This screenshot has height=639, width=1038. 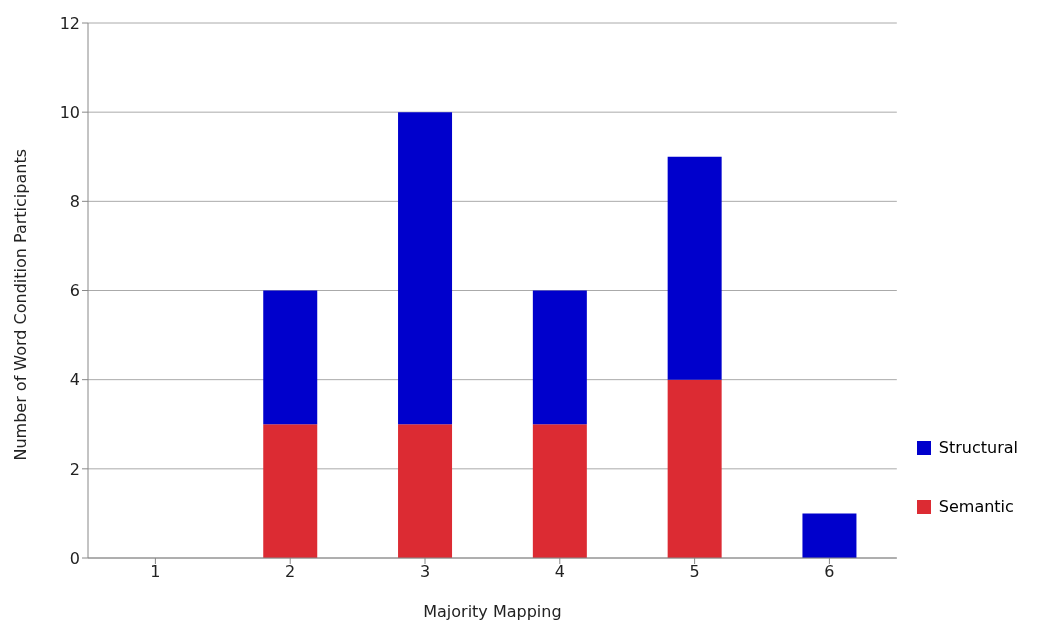 I want to click on x-tick-label: 1, so click(x=155, y=572).